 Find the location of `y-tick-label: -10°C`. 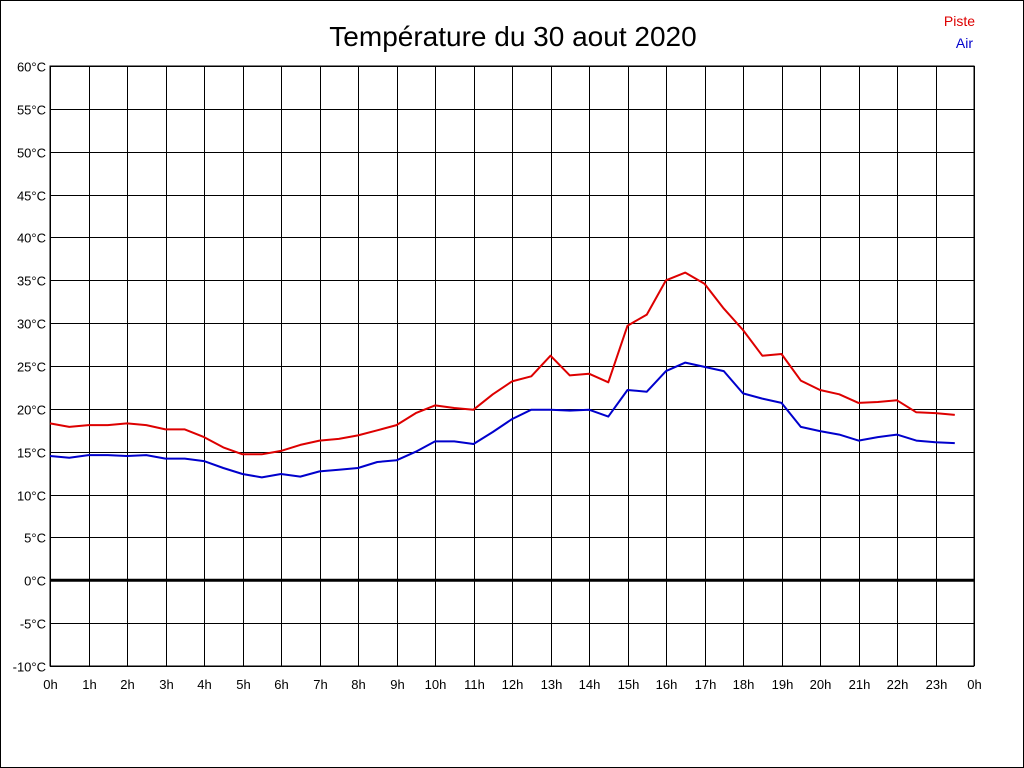

y-tick-label: -10°C is located at coordinates (29, 667).